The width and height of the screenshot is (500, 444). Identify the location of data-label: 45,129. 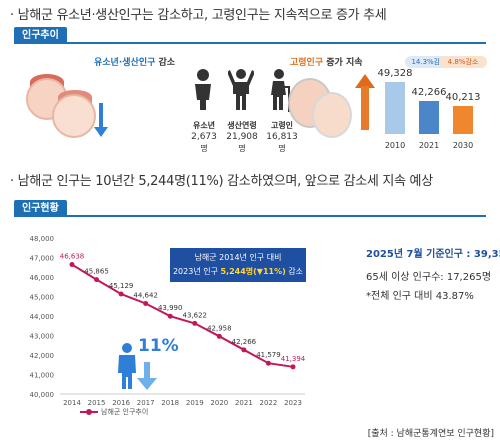
(121, 286).